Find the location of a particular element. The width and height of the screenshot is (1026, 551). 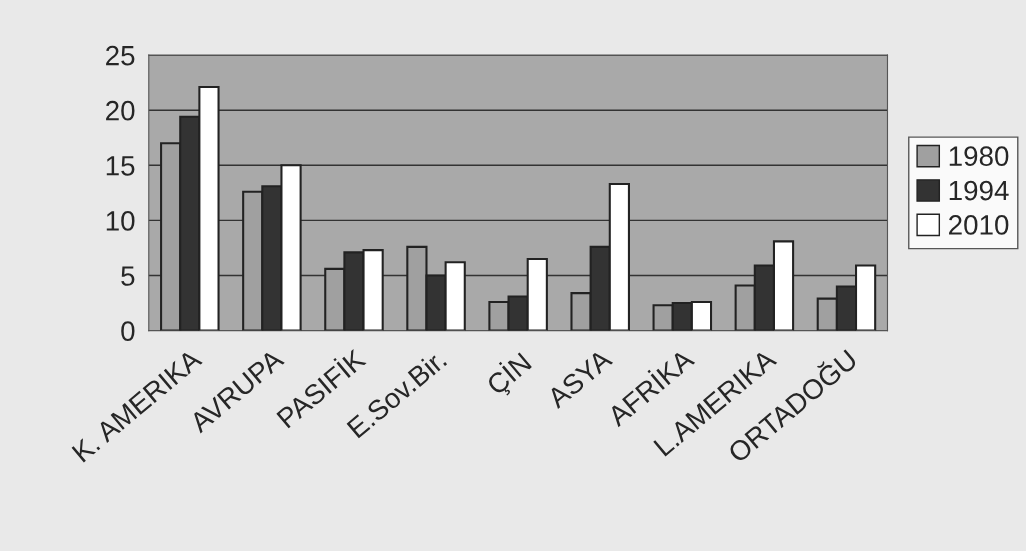

y-tick-label: 25 is located at coordinates (120, 55).